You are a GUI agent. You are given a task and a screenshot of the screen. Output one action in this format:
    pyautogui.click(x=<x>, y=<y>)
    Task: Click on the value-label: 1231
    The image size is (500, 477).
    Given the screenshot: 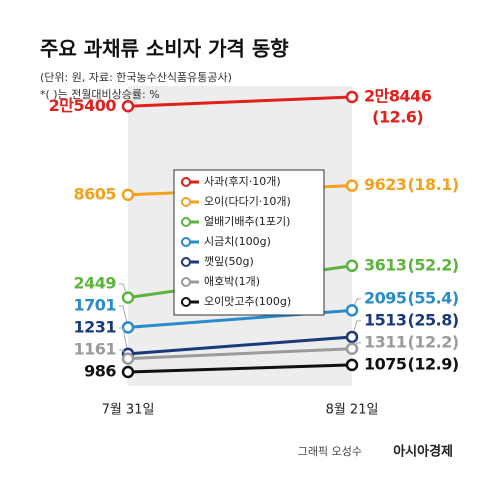 What is the action you would take?
    pyautogui.click(x=94, y=327)
    